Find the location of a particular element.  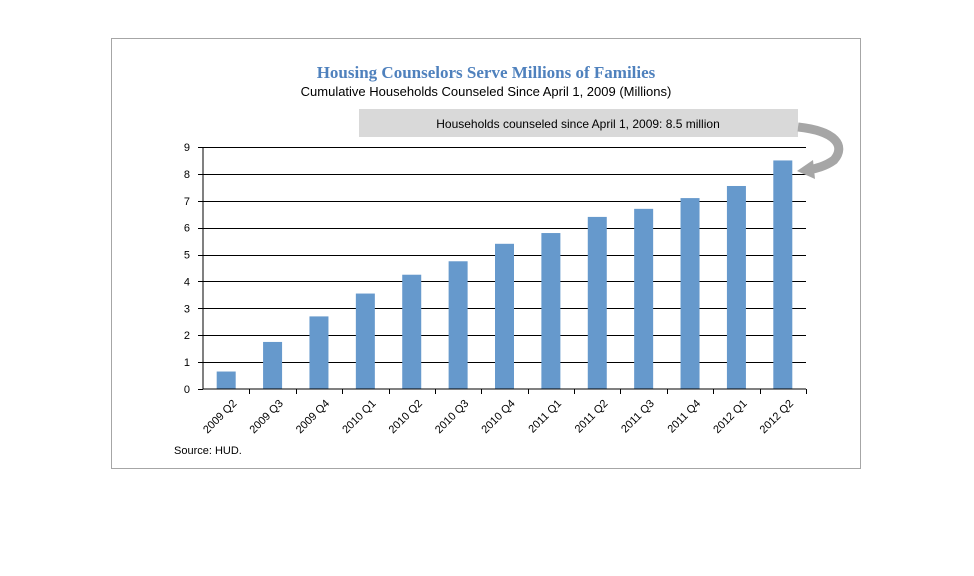

x-tick-label: 2011 Q4 is located at coordinates (685, 417).